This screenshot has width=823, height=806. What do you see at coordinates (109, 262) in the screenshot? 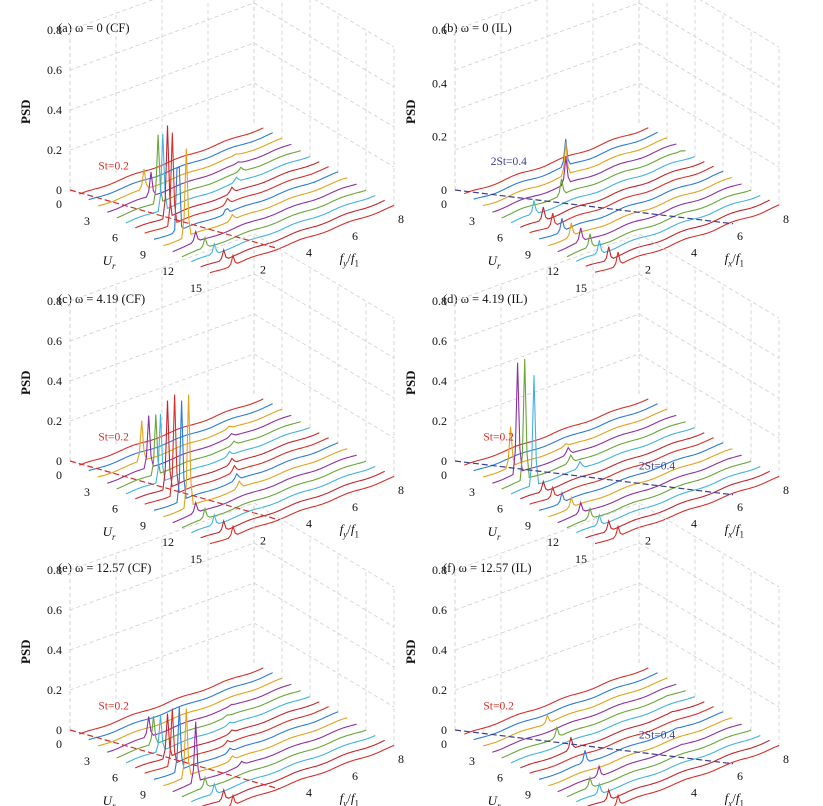
I see `ur-axis-label: Ur` at bounding box center [109, 262].